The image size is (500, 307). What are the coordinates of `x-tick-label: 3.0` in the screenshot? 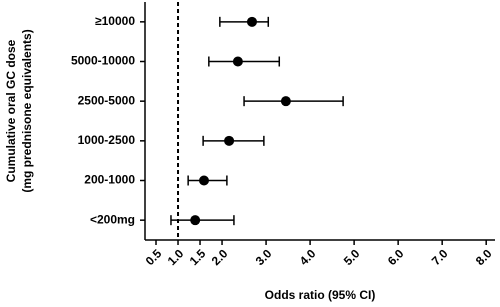 It's located at (264, 257).